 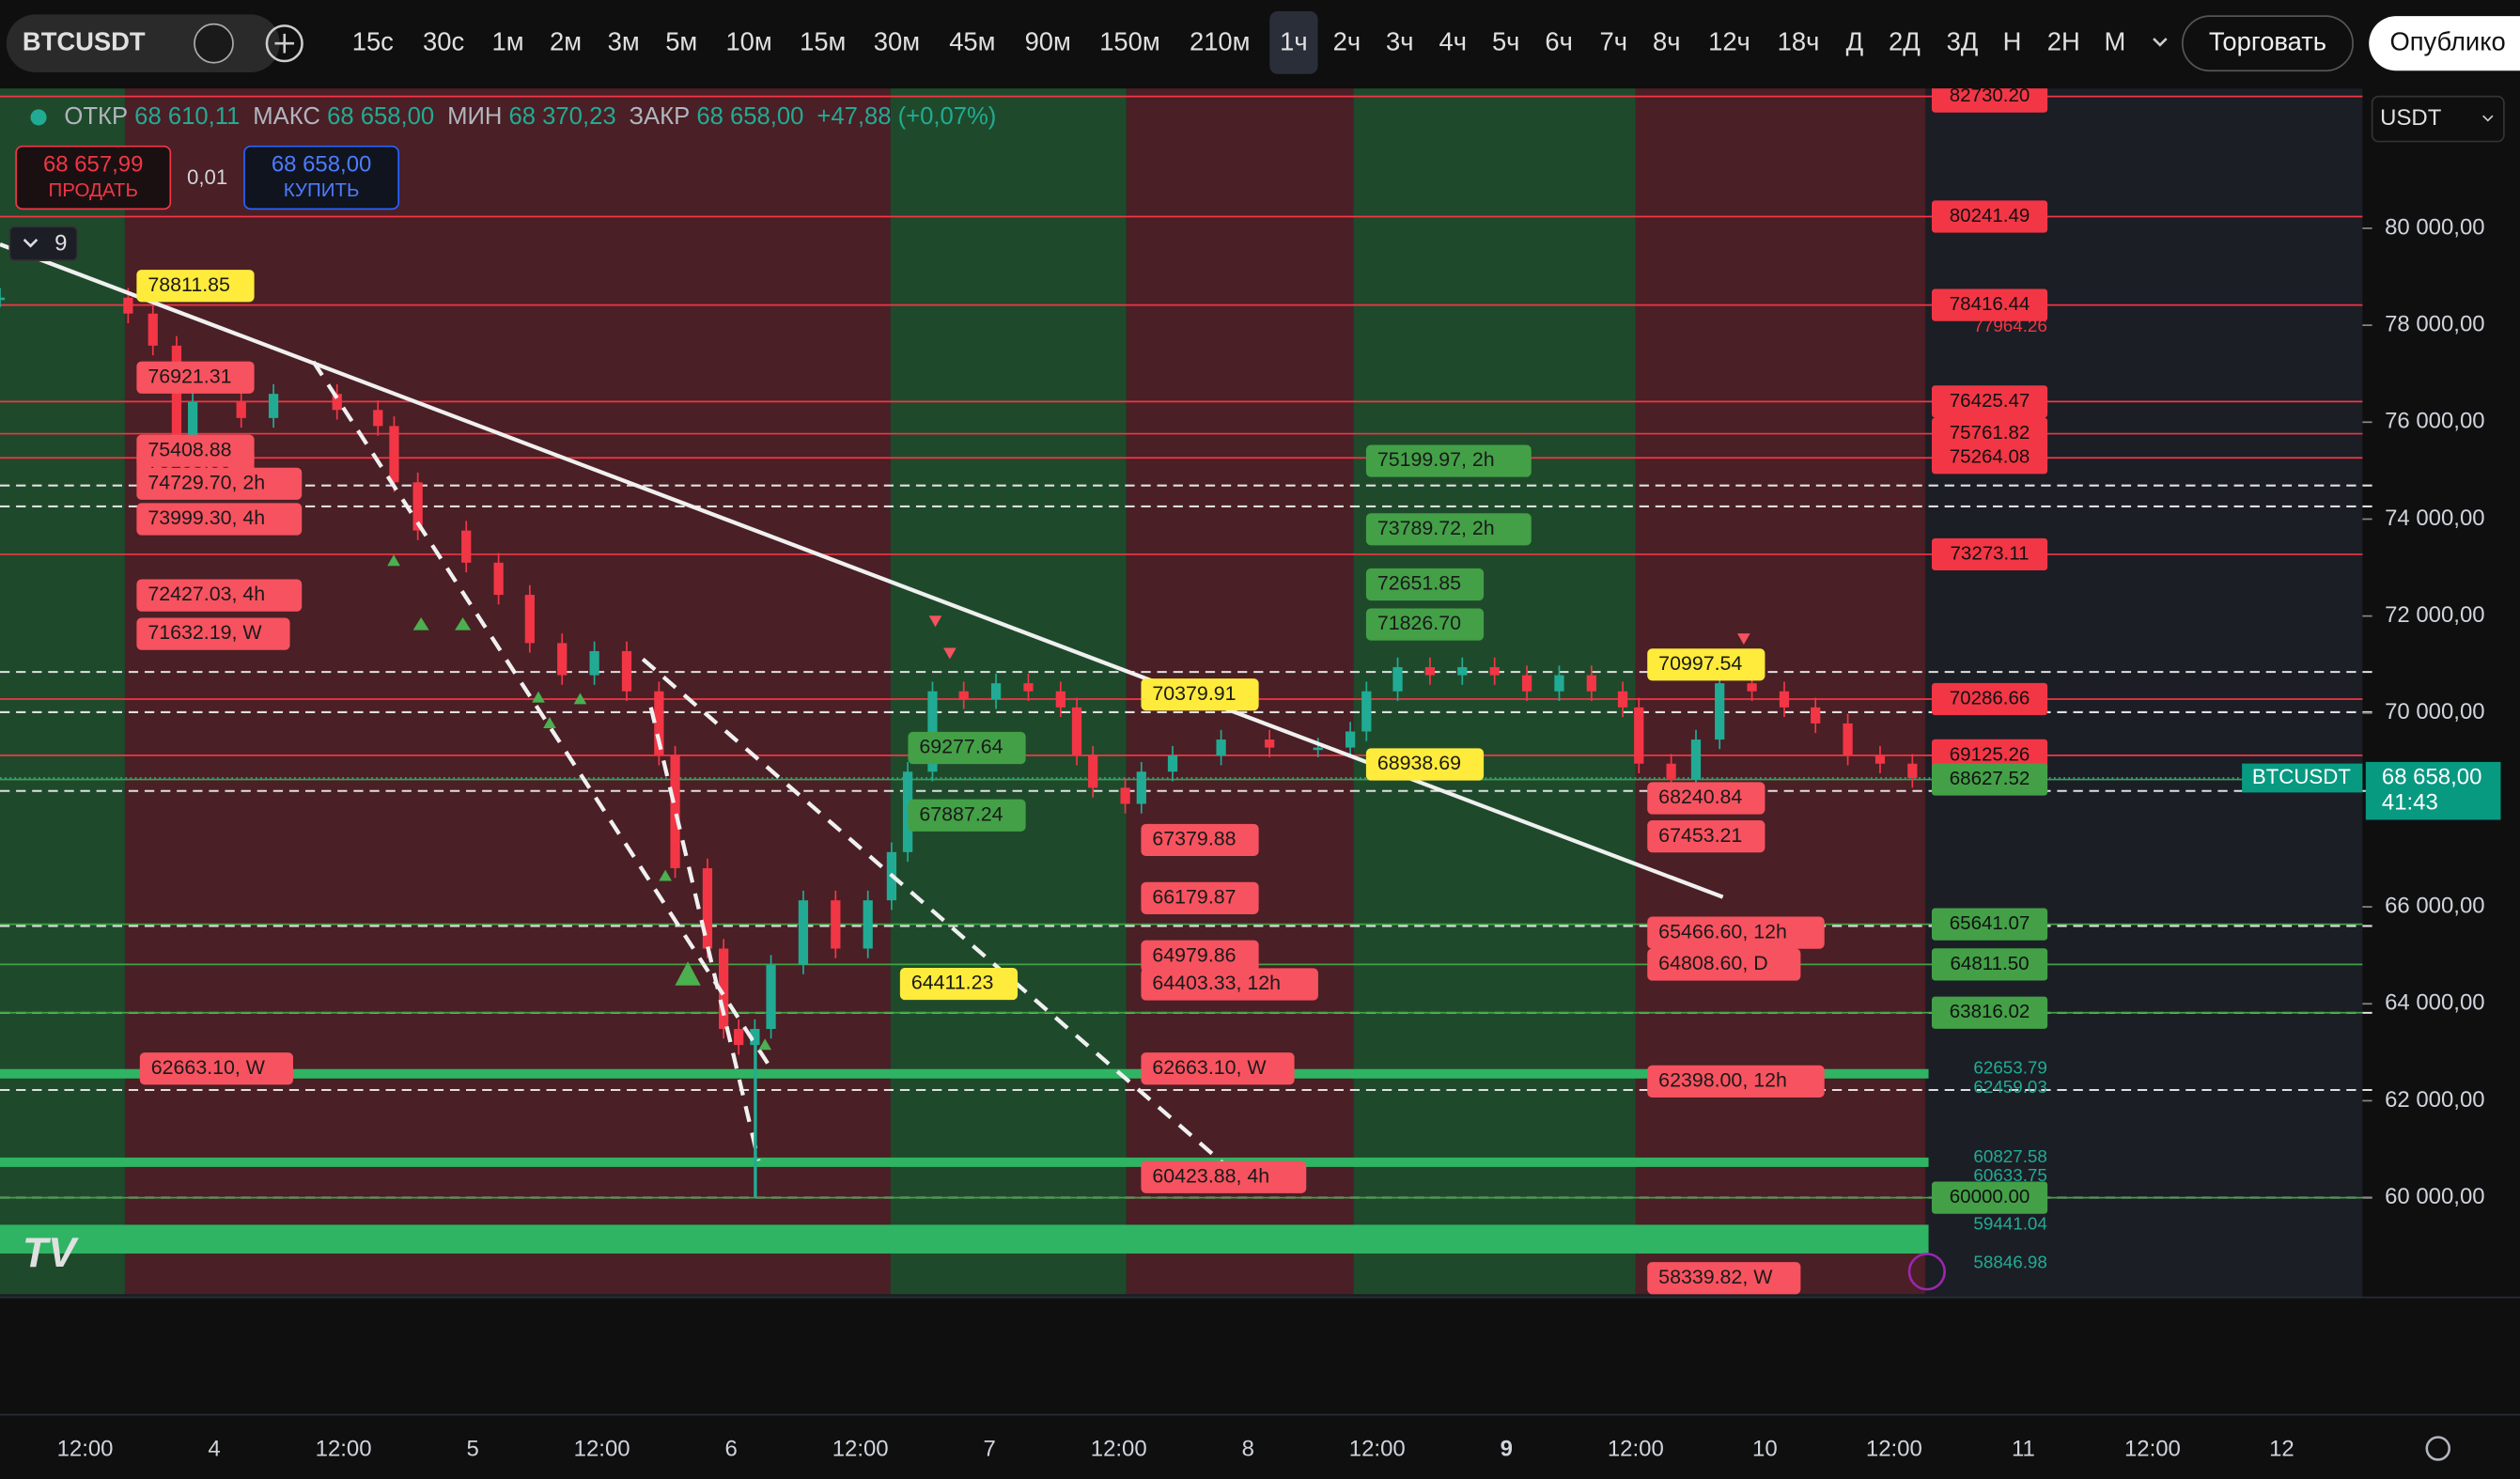 I want to click on symbol-tag-label: BTCUSDT, so click(x=2301, y=776).